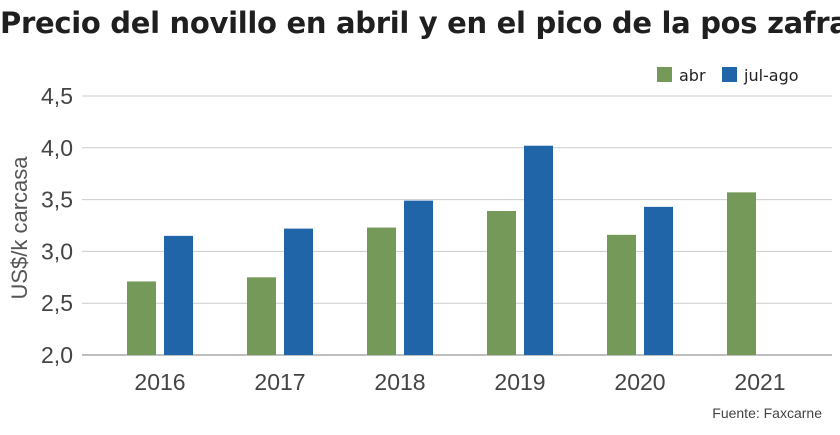  What do you see at coordinates (57, 251) in the screenshot?
I see `y-tick-label: 3,0` at bounding box center [57, 251].